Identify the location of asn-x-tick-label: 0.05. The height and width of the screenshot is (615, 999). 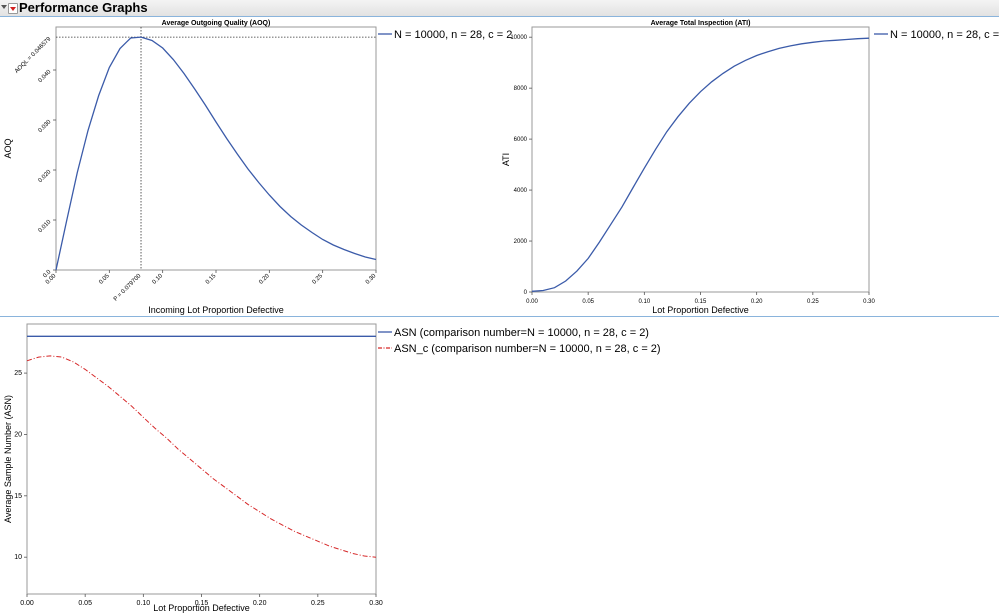
(85, 603).